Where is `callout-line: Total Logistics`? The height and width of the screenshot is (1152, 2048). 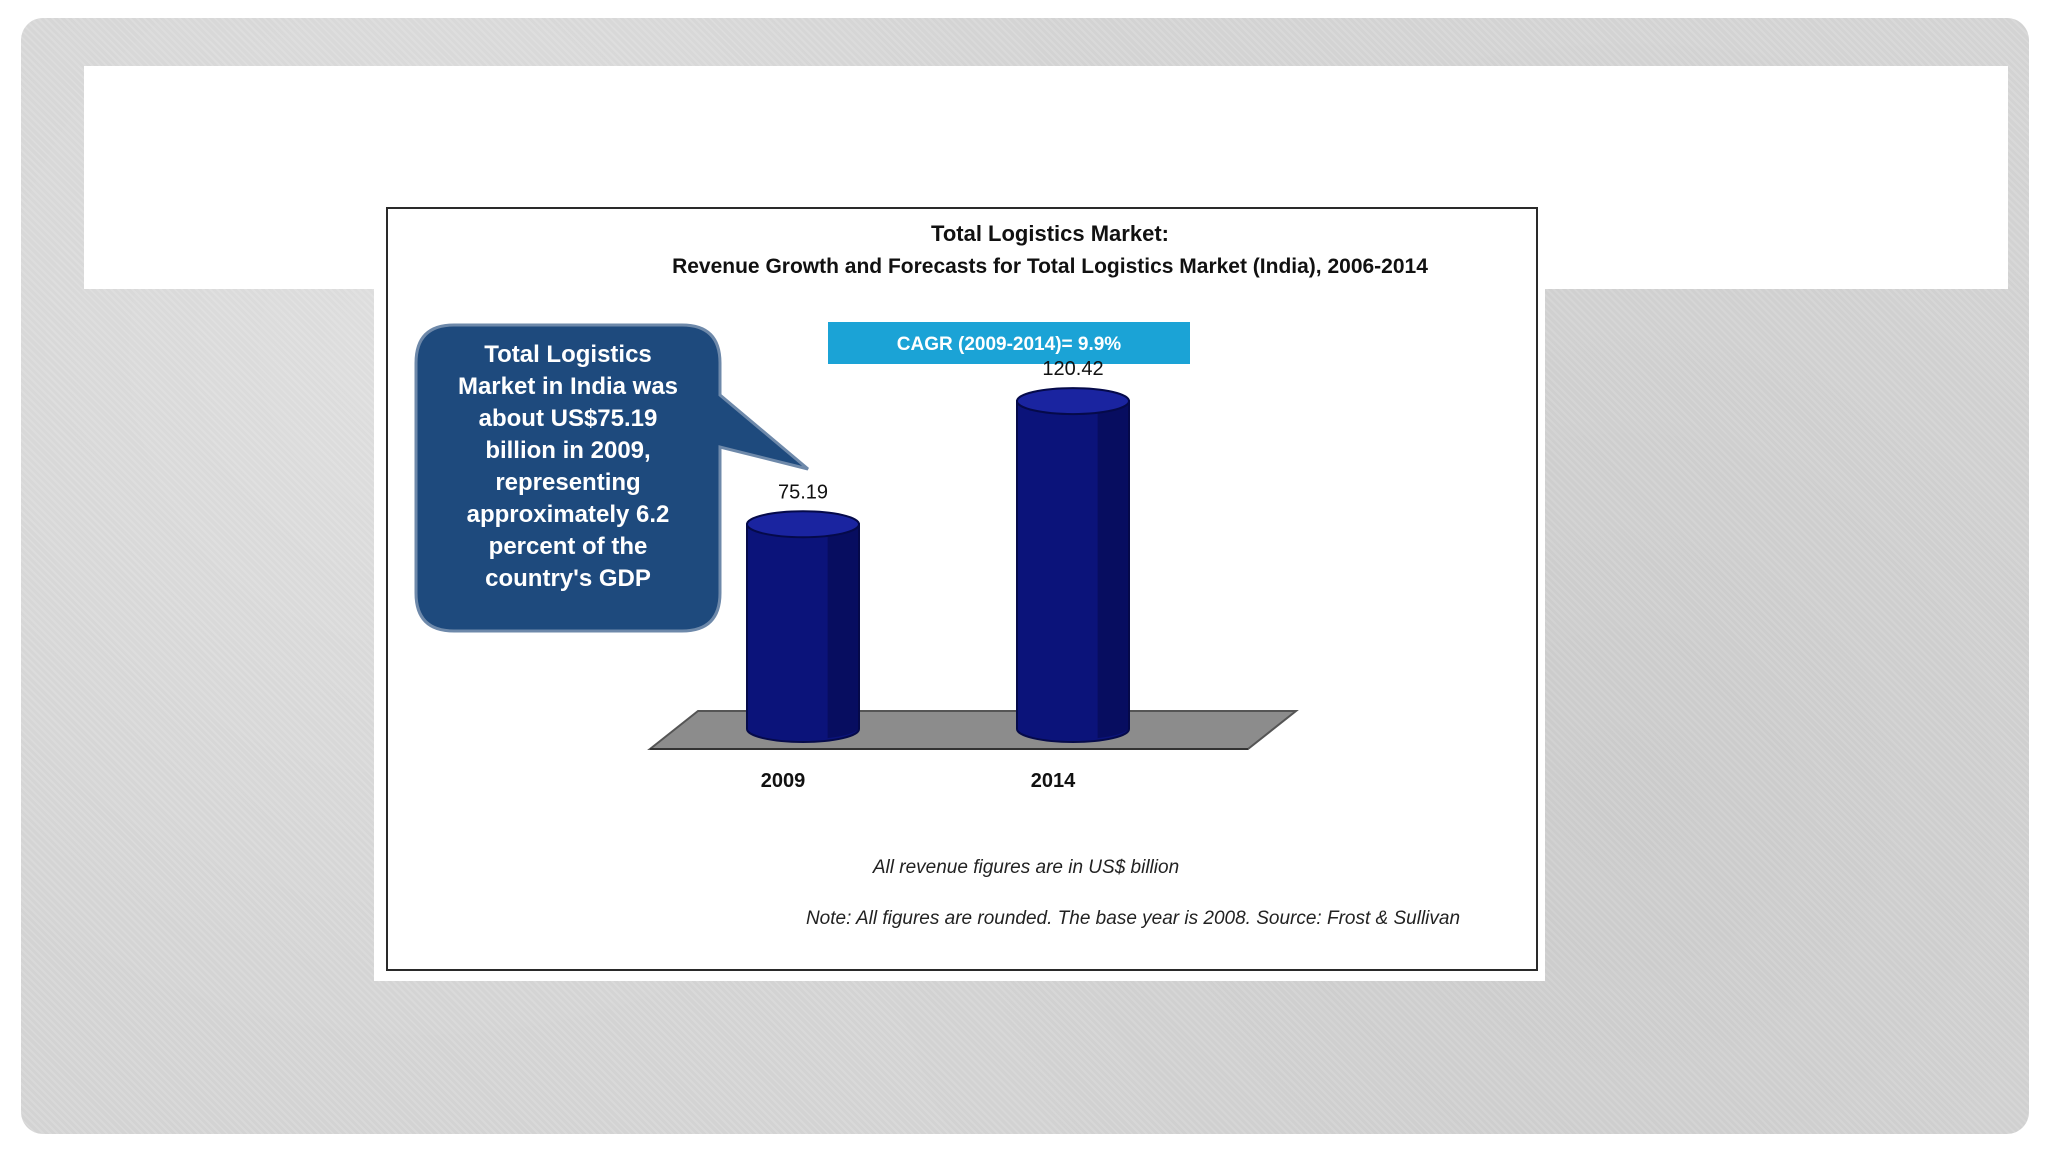
callout-line: Total Logistics is located at coordinates (568, 354).